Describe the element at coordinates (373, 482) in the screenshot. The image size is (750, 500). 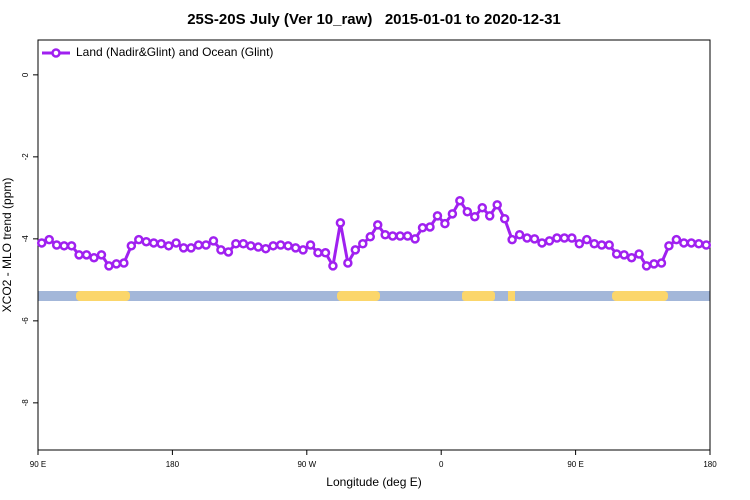
I see `x-axis-label: Longitude (deg E)` at that location.